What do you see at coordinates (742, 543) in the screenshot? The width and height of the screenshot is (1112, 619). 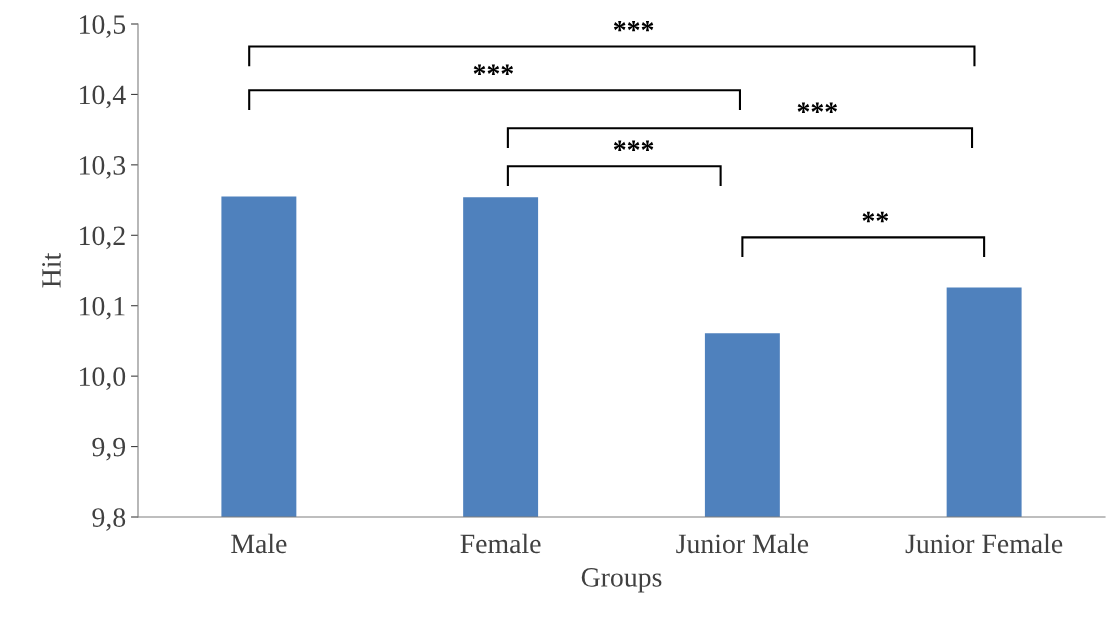 I see `x-tick-label: Junior Male` at bounding box center [742, 543].